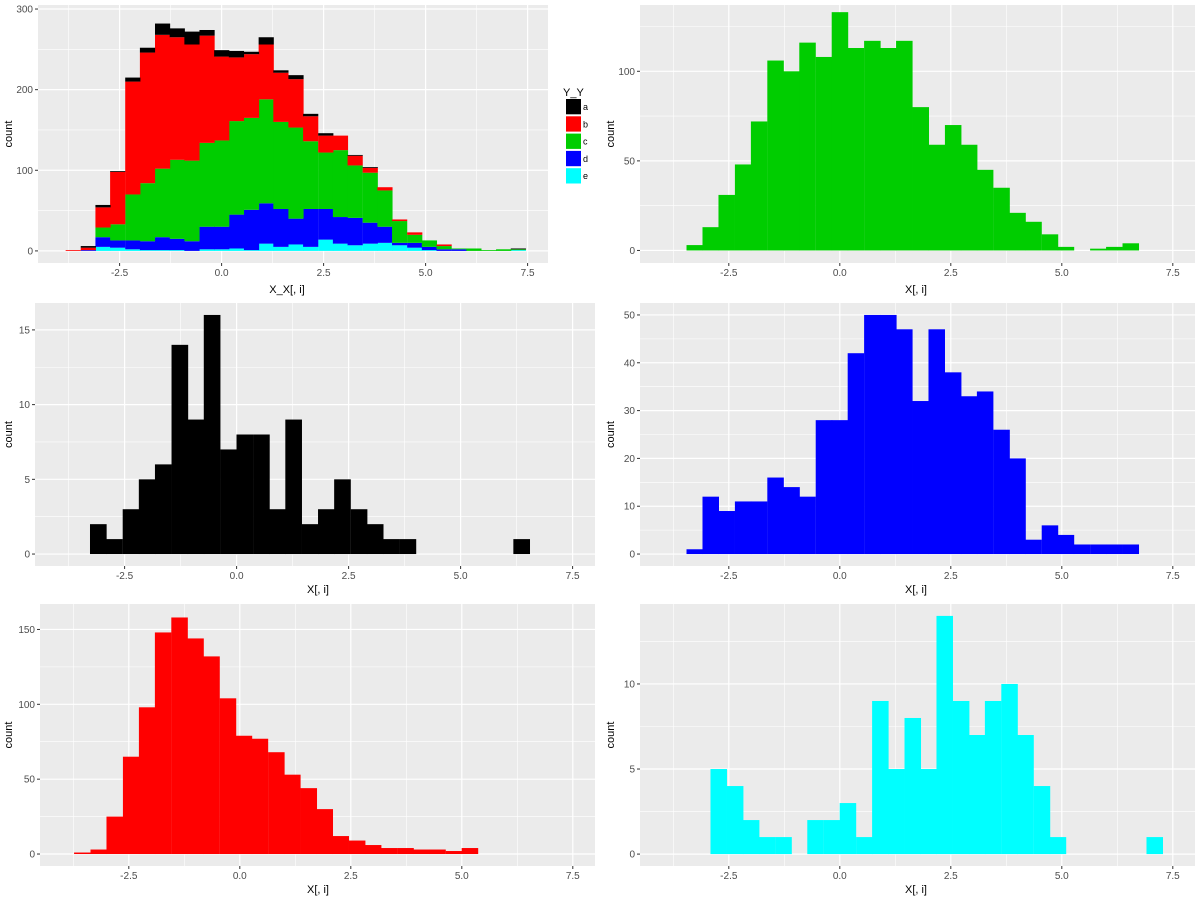 The width and height of the screenshot is (1200, 900). Describe the element at coordinates (25, 330) in the screenshot. I see `y-tick-label: 15` at that location.